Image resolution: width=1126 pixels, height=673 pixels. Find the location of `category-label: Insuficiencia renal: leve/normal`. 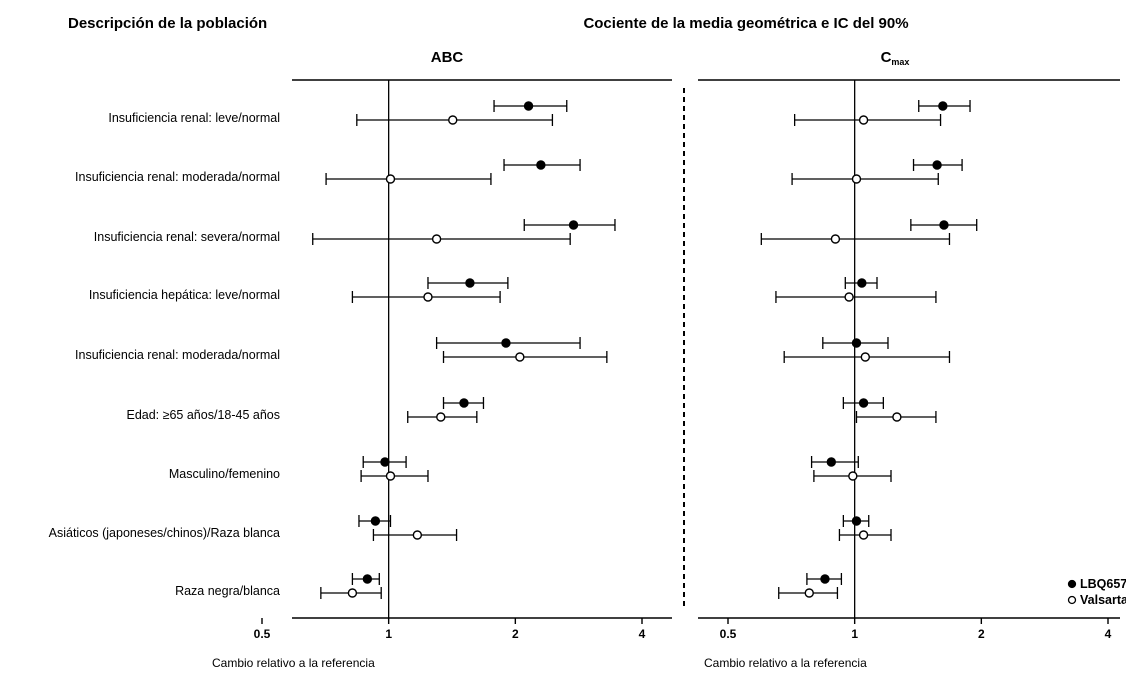

category-label: Insuficiencia renal: leve/normal is located at coordinates (194, 118).